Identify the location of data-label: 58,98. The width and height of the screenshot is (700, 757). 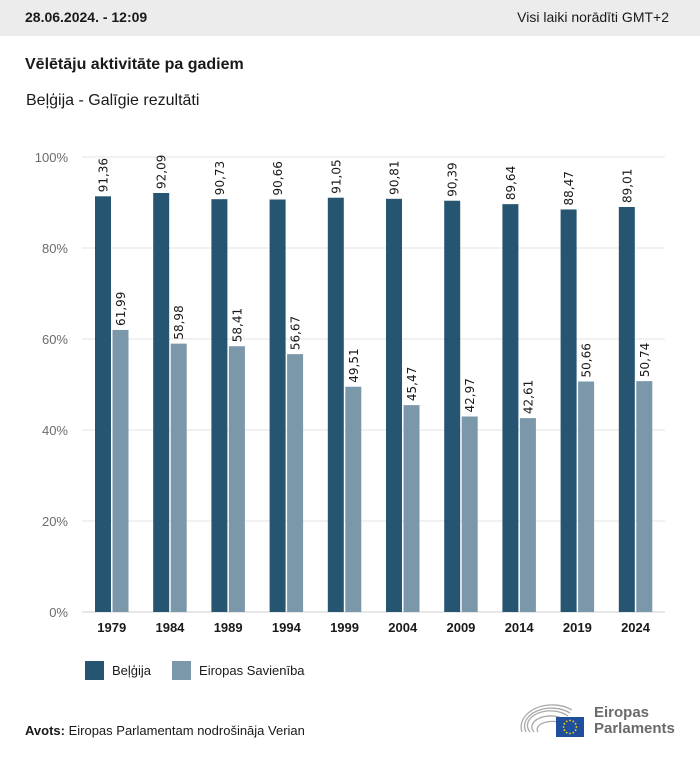
(179, 322).